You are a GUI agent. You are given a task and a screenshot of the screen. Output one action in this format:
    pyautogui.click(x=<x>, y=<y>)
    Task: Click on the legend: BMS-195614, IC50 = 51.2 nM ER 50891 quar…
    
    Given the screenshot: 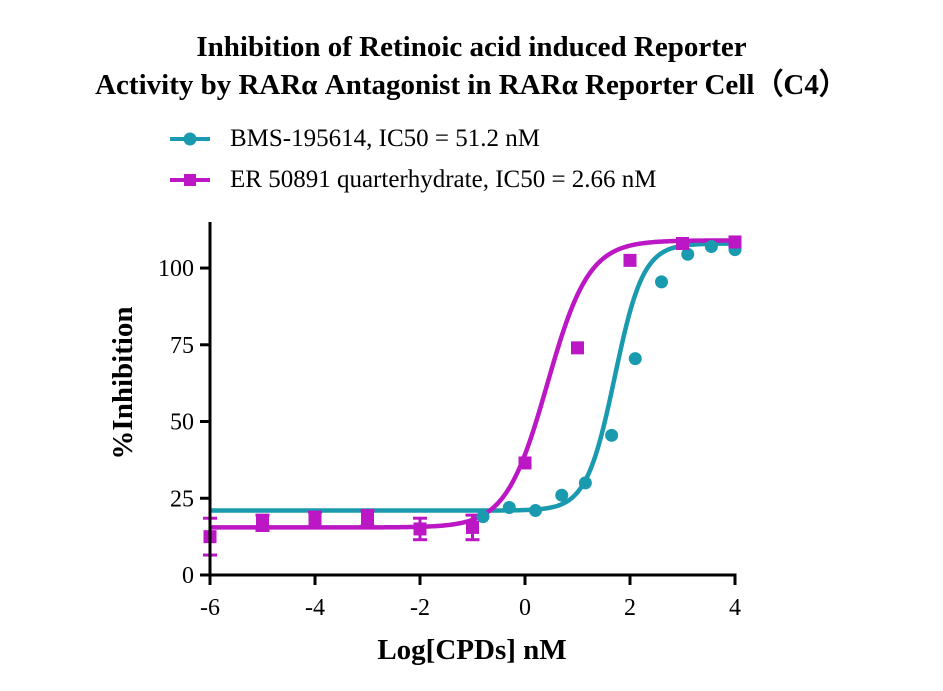 What is the action you would take?
    pyautogui.click(x=412, y=159)
    